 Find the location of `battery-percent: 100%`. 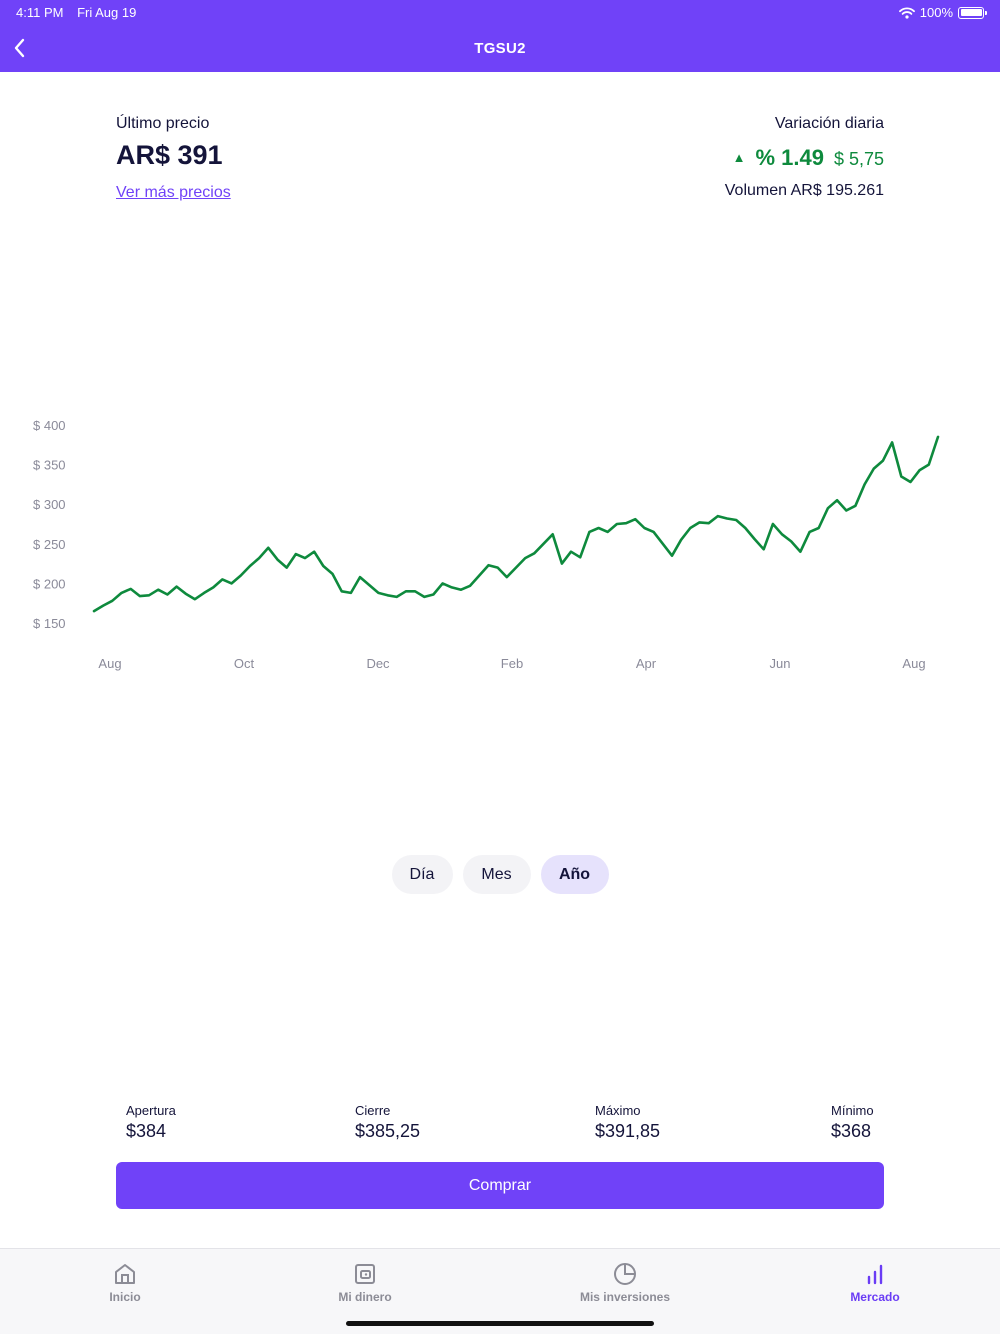

battery-percent: 100% is located at coordinates (936, 12).